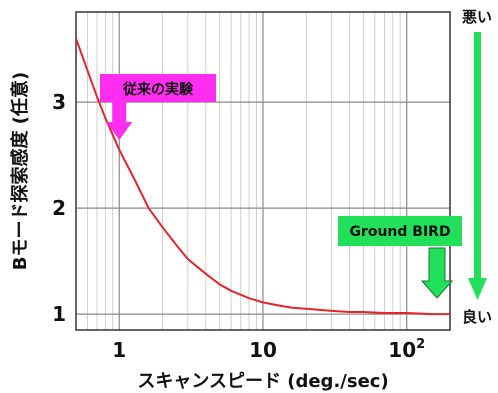 Image resolution: width=498 pixels, height=393 pixels. Describe the element at coordinates (477, 17) in the screenshot. I see `side-scale-top-label: 悪い` at that location.